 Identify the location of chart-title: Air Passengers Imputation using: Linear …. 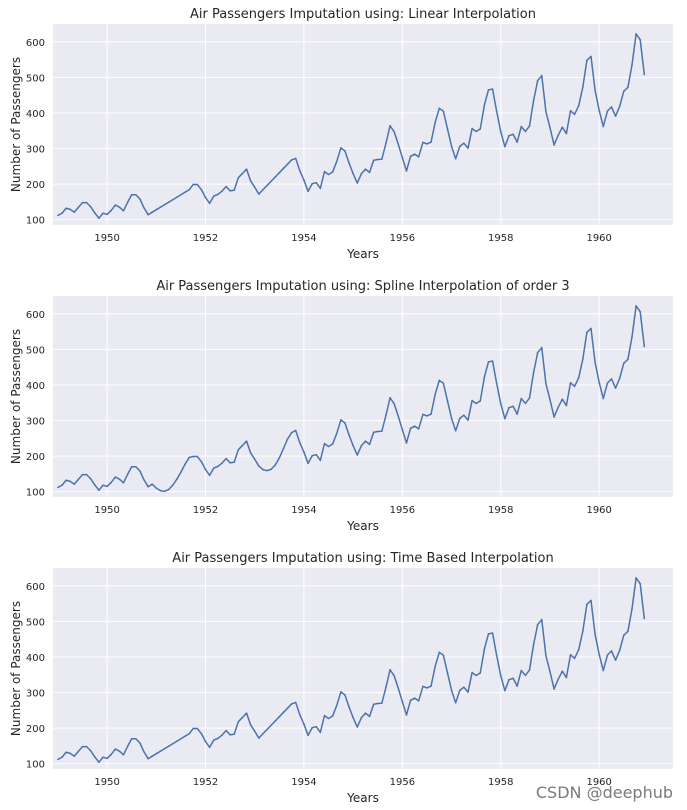
(363, 14).